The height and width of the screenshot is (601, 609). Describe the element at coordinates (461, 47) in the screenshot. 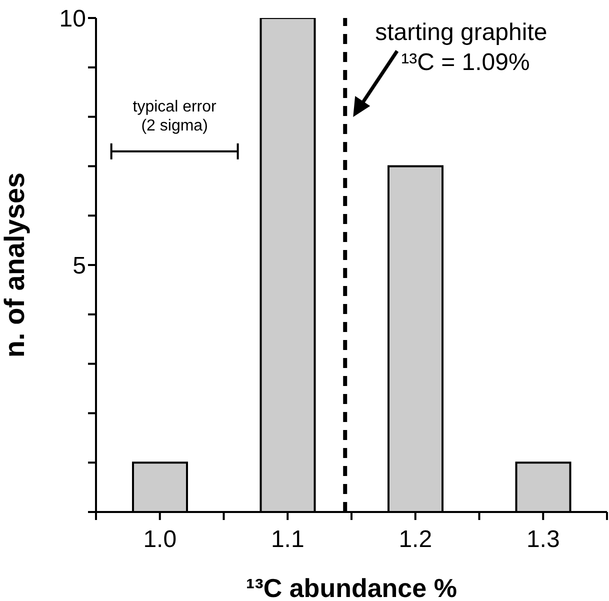

I see `annotation: starting graphite ¹³C = 1.09%` at that location.